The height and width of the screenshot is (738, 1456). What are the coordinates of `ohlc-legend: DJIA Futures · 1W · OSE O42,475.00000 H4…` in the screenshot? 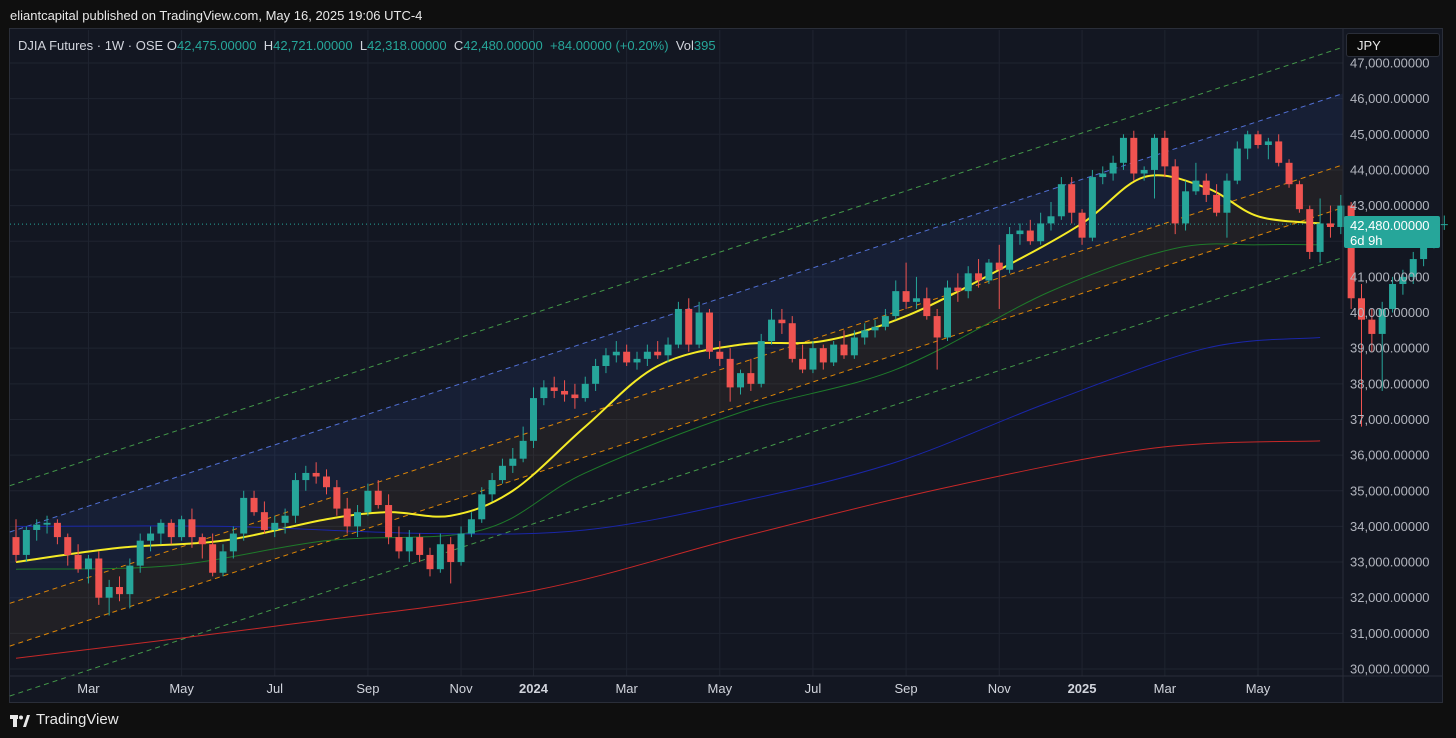 It's located at (367, 45).